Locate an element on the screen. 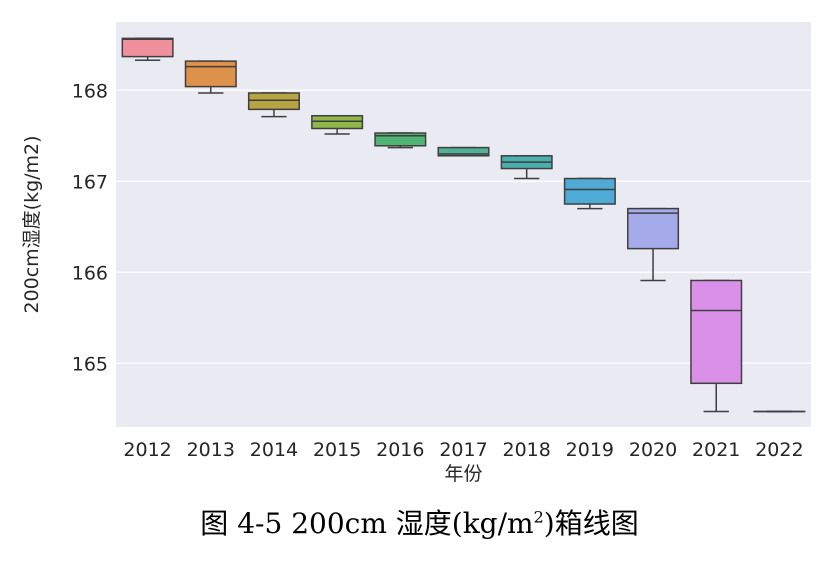 The width and height of the screenshot is (839, 569). x-tick-label: 2019 is located at coordinates (590, 450).